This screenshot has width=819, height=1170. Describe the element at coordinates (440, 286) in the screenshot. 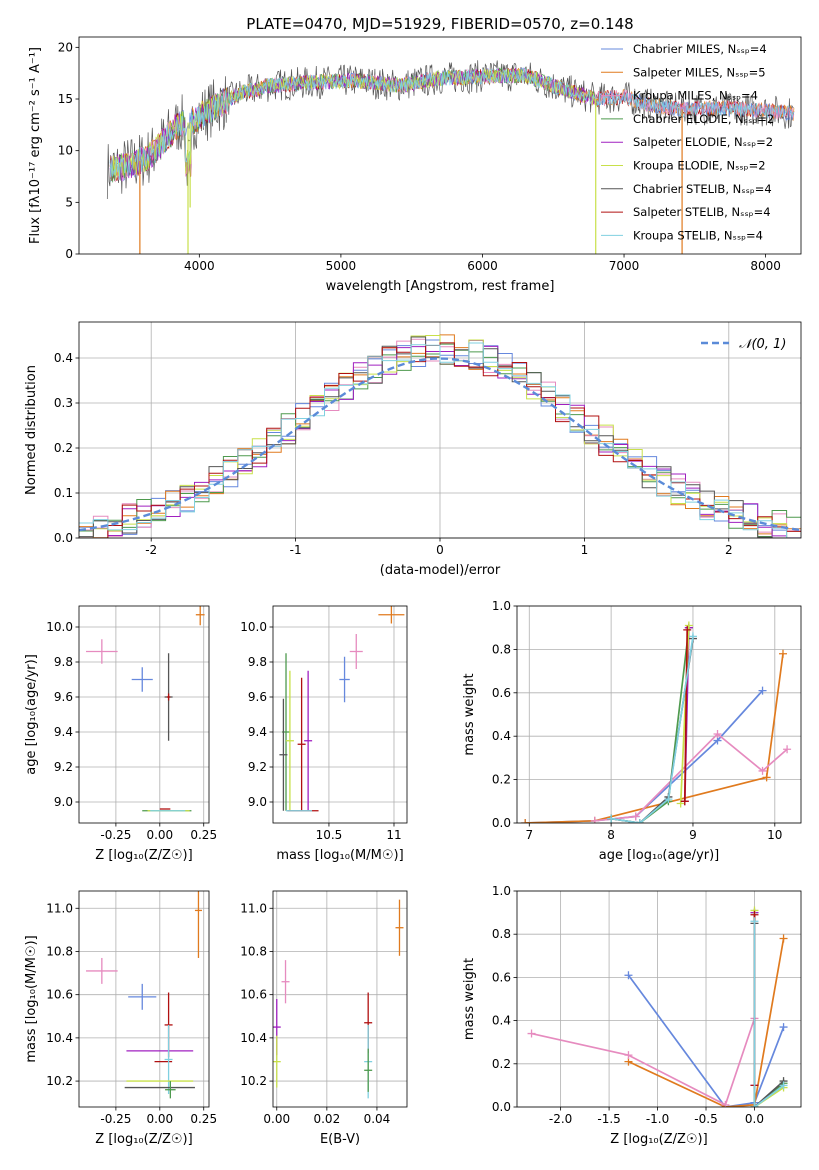

I see `x-axis-label: wavelength [Angstrom, rest frame]` at that location.